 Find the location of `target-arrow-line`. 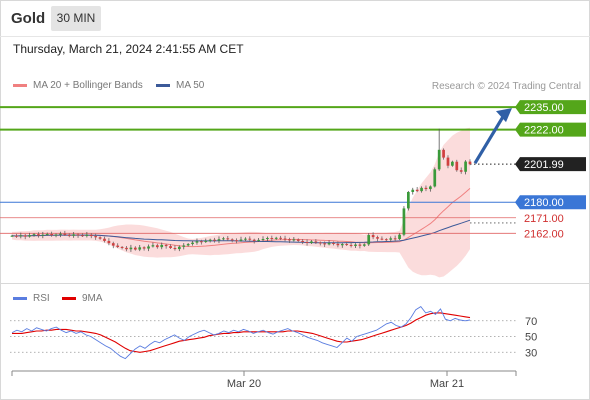

target-arrow-line is located at coordinates (489, 139).